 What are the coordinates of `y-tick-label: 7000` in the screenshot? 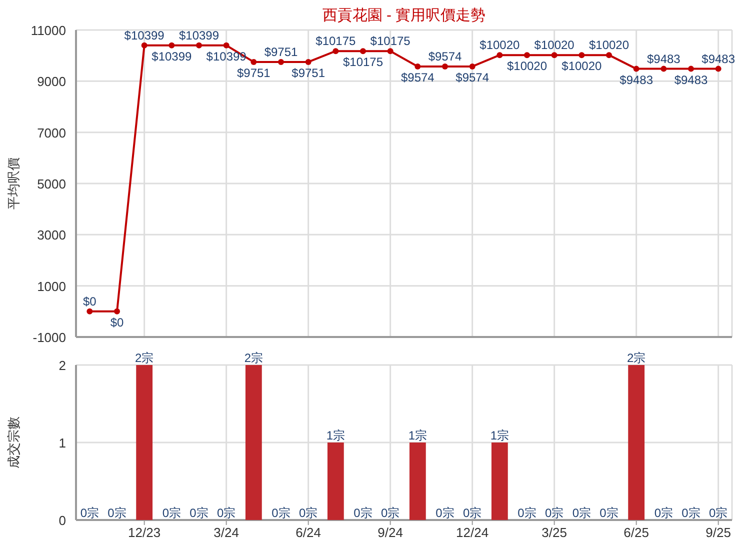 It's located at (51, 132).